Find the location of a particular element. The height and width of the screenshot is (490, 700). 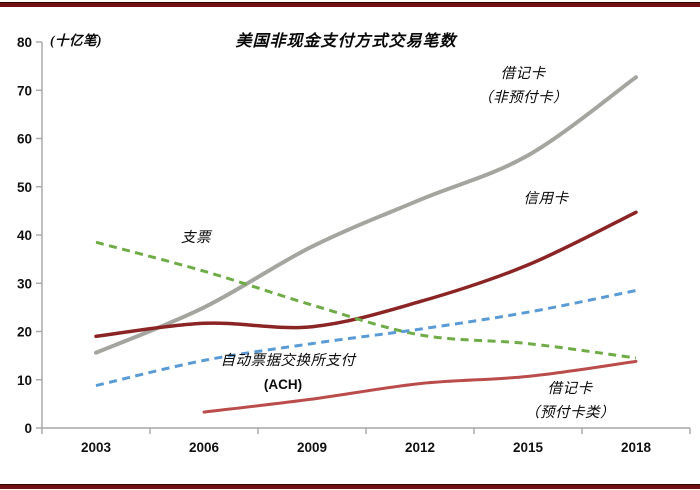

annotation-ach-line2: (ACH) is located at coordinates (283, 384).